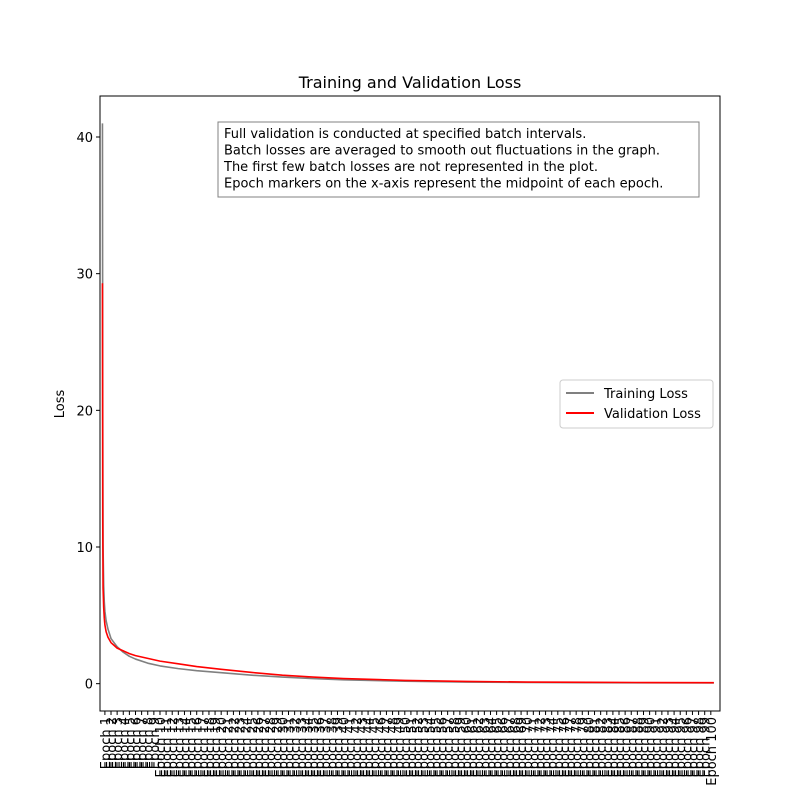  I want to click on x-tick-label: Epoch 96, so click(687, 747).